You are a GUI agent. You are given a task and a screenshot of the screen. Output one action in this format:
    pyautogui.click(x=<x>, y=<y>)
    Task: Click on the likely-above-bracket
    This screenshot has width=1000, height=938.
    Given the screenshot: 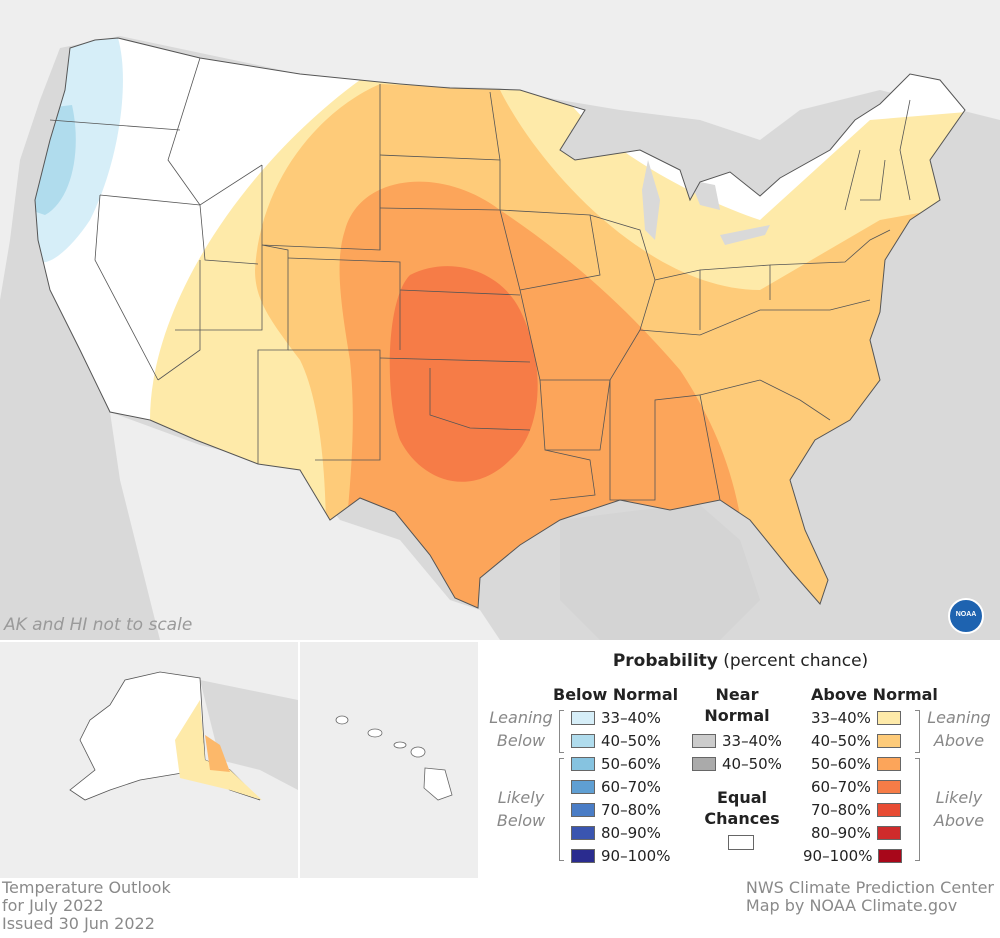 What is the action you would take?
    pyautogui.click(x=917, y=809)
    